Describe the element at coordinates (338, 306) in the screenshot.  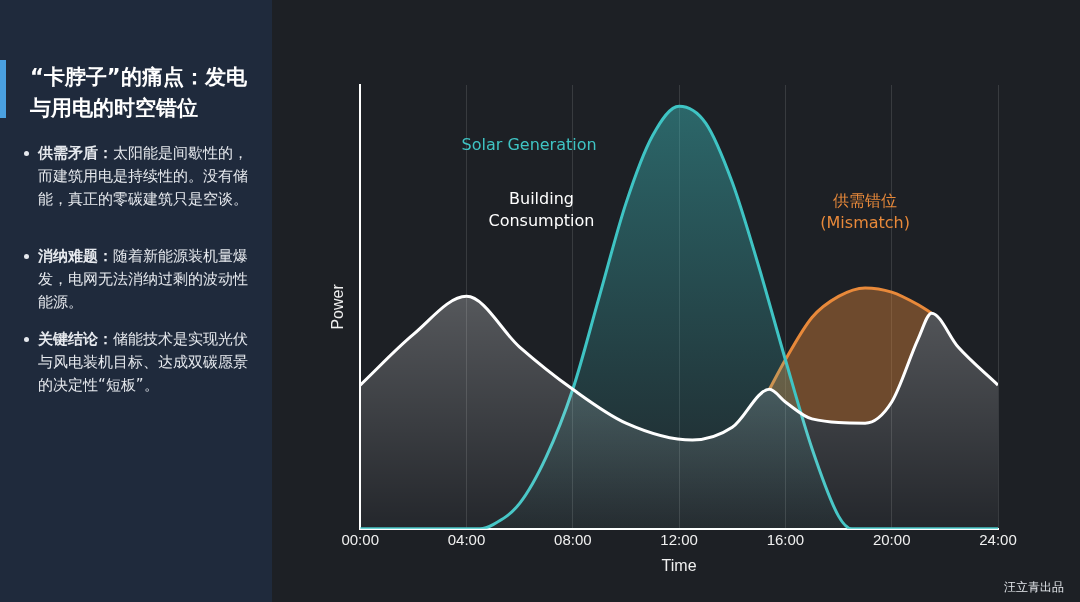
I see `y-axis-title: Power` at that location.